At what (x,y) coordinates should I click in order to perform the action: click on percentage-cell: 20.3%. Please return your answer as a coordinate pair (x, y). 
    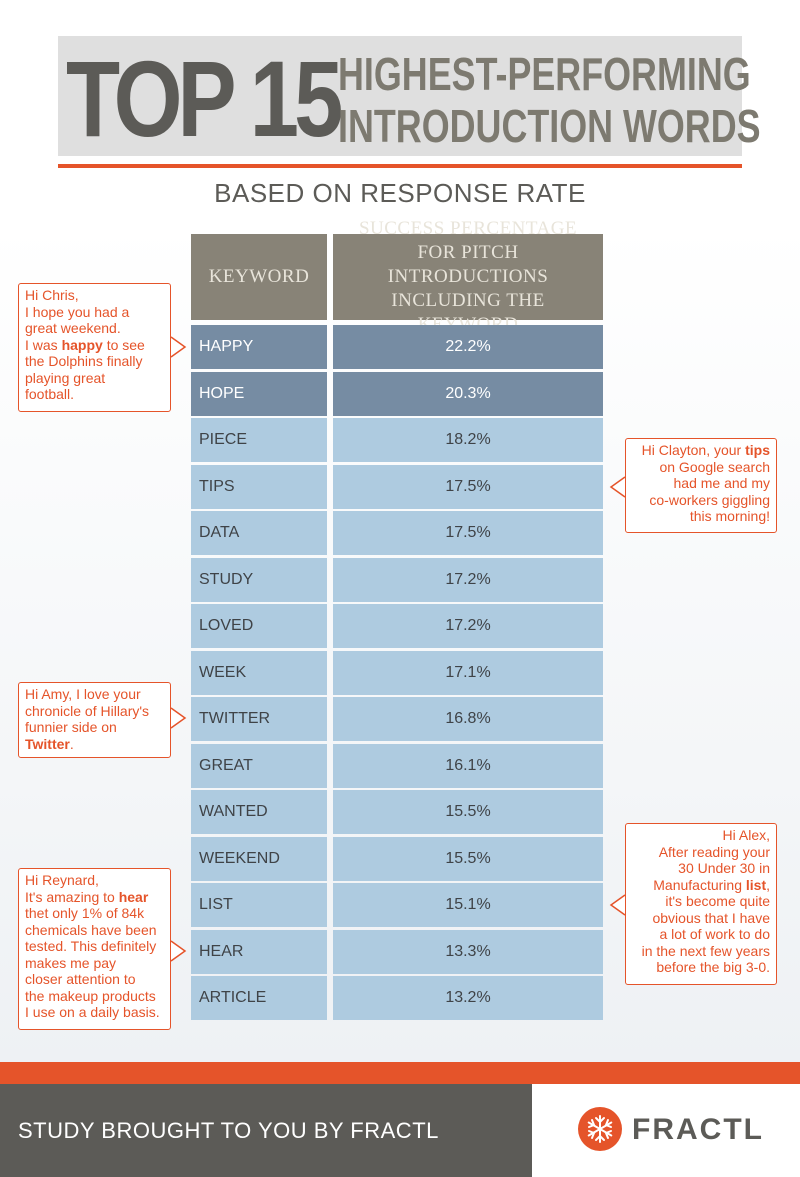
    Looking at the image, I should click on (468, 393).